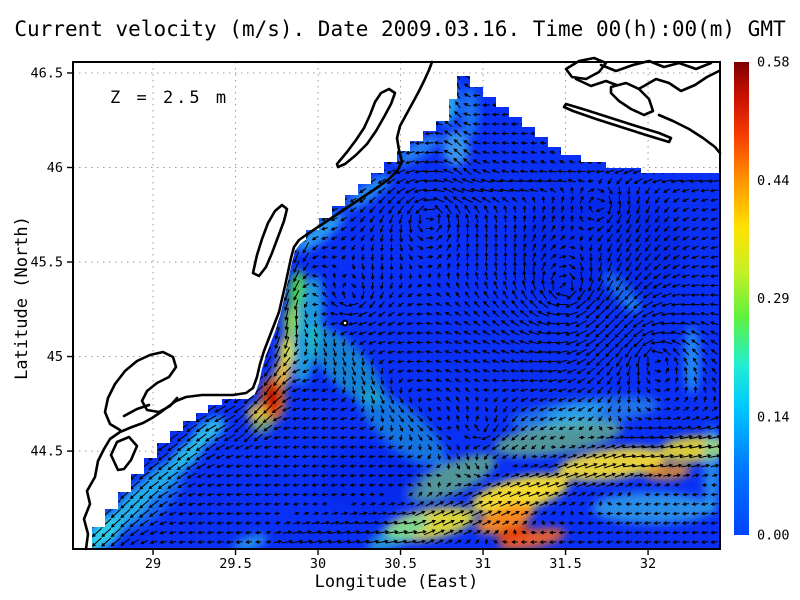  What do you see at coordinates (773, 63) in the screenshot?
I see `colorbar-tick-label: 0.58` at bounding box center [773, 63].